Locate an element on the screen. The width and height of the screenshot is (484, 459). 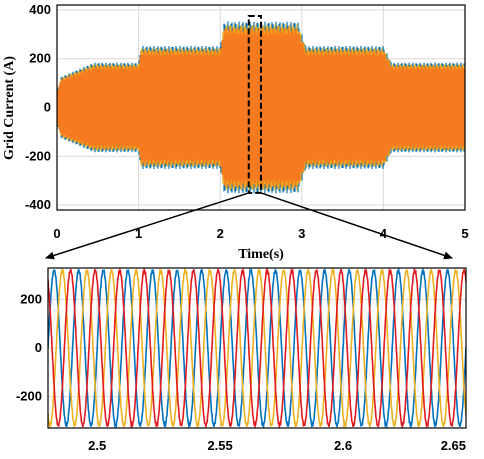
top-x-tick-label: 1 is located at coordinates (138, 233).